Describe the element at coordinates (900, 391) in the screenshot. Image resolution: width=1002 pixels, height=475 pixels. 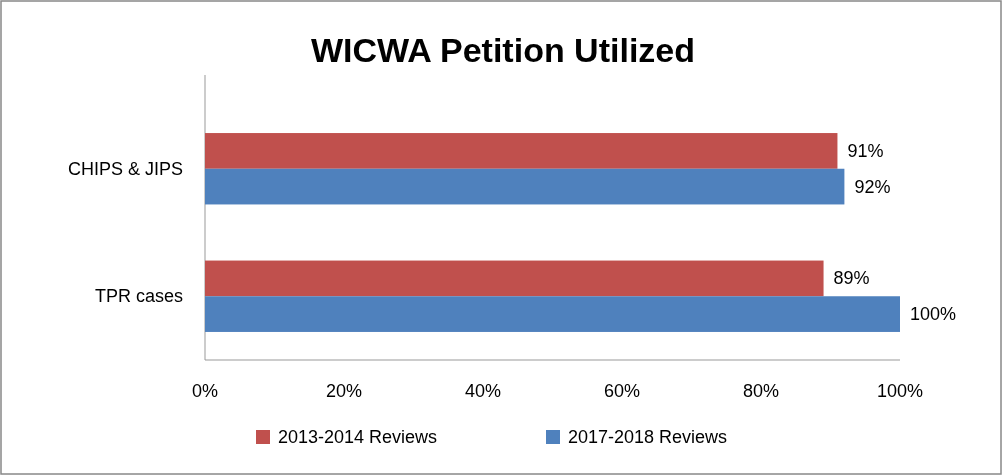
I see `x-tick-label: 100%` at that location.